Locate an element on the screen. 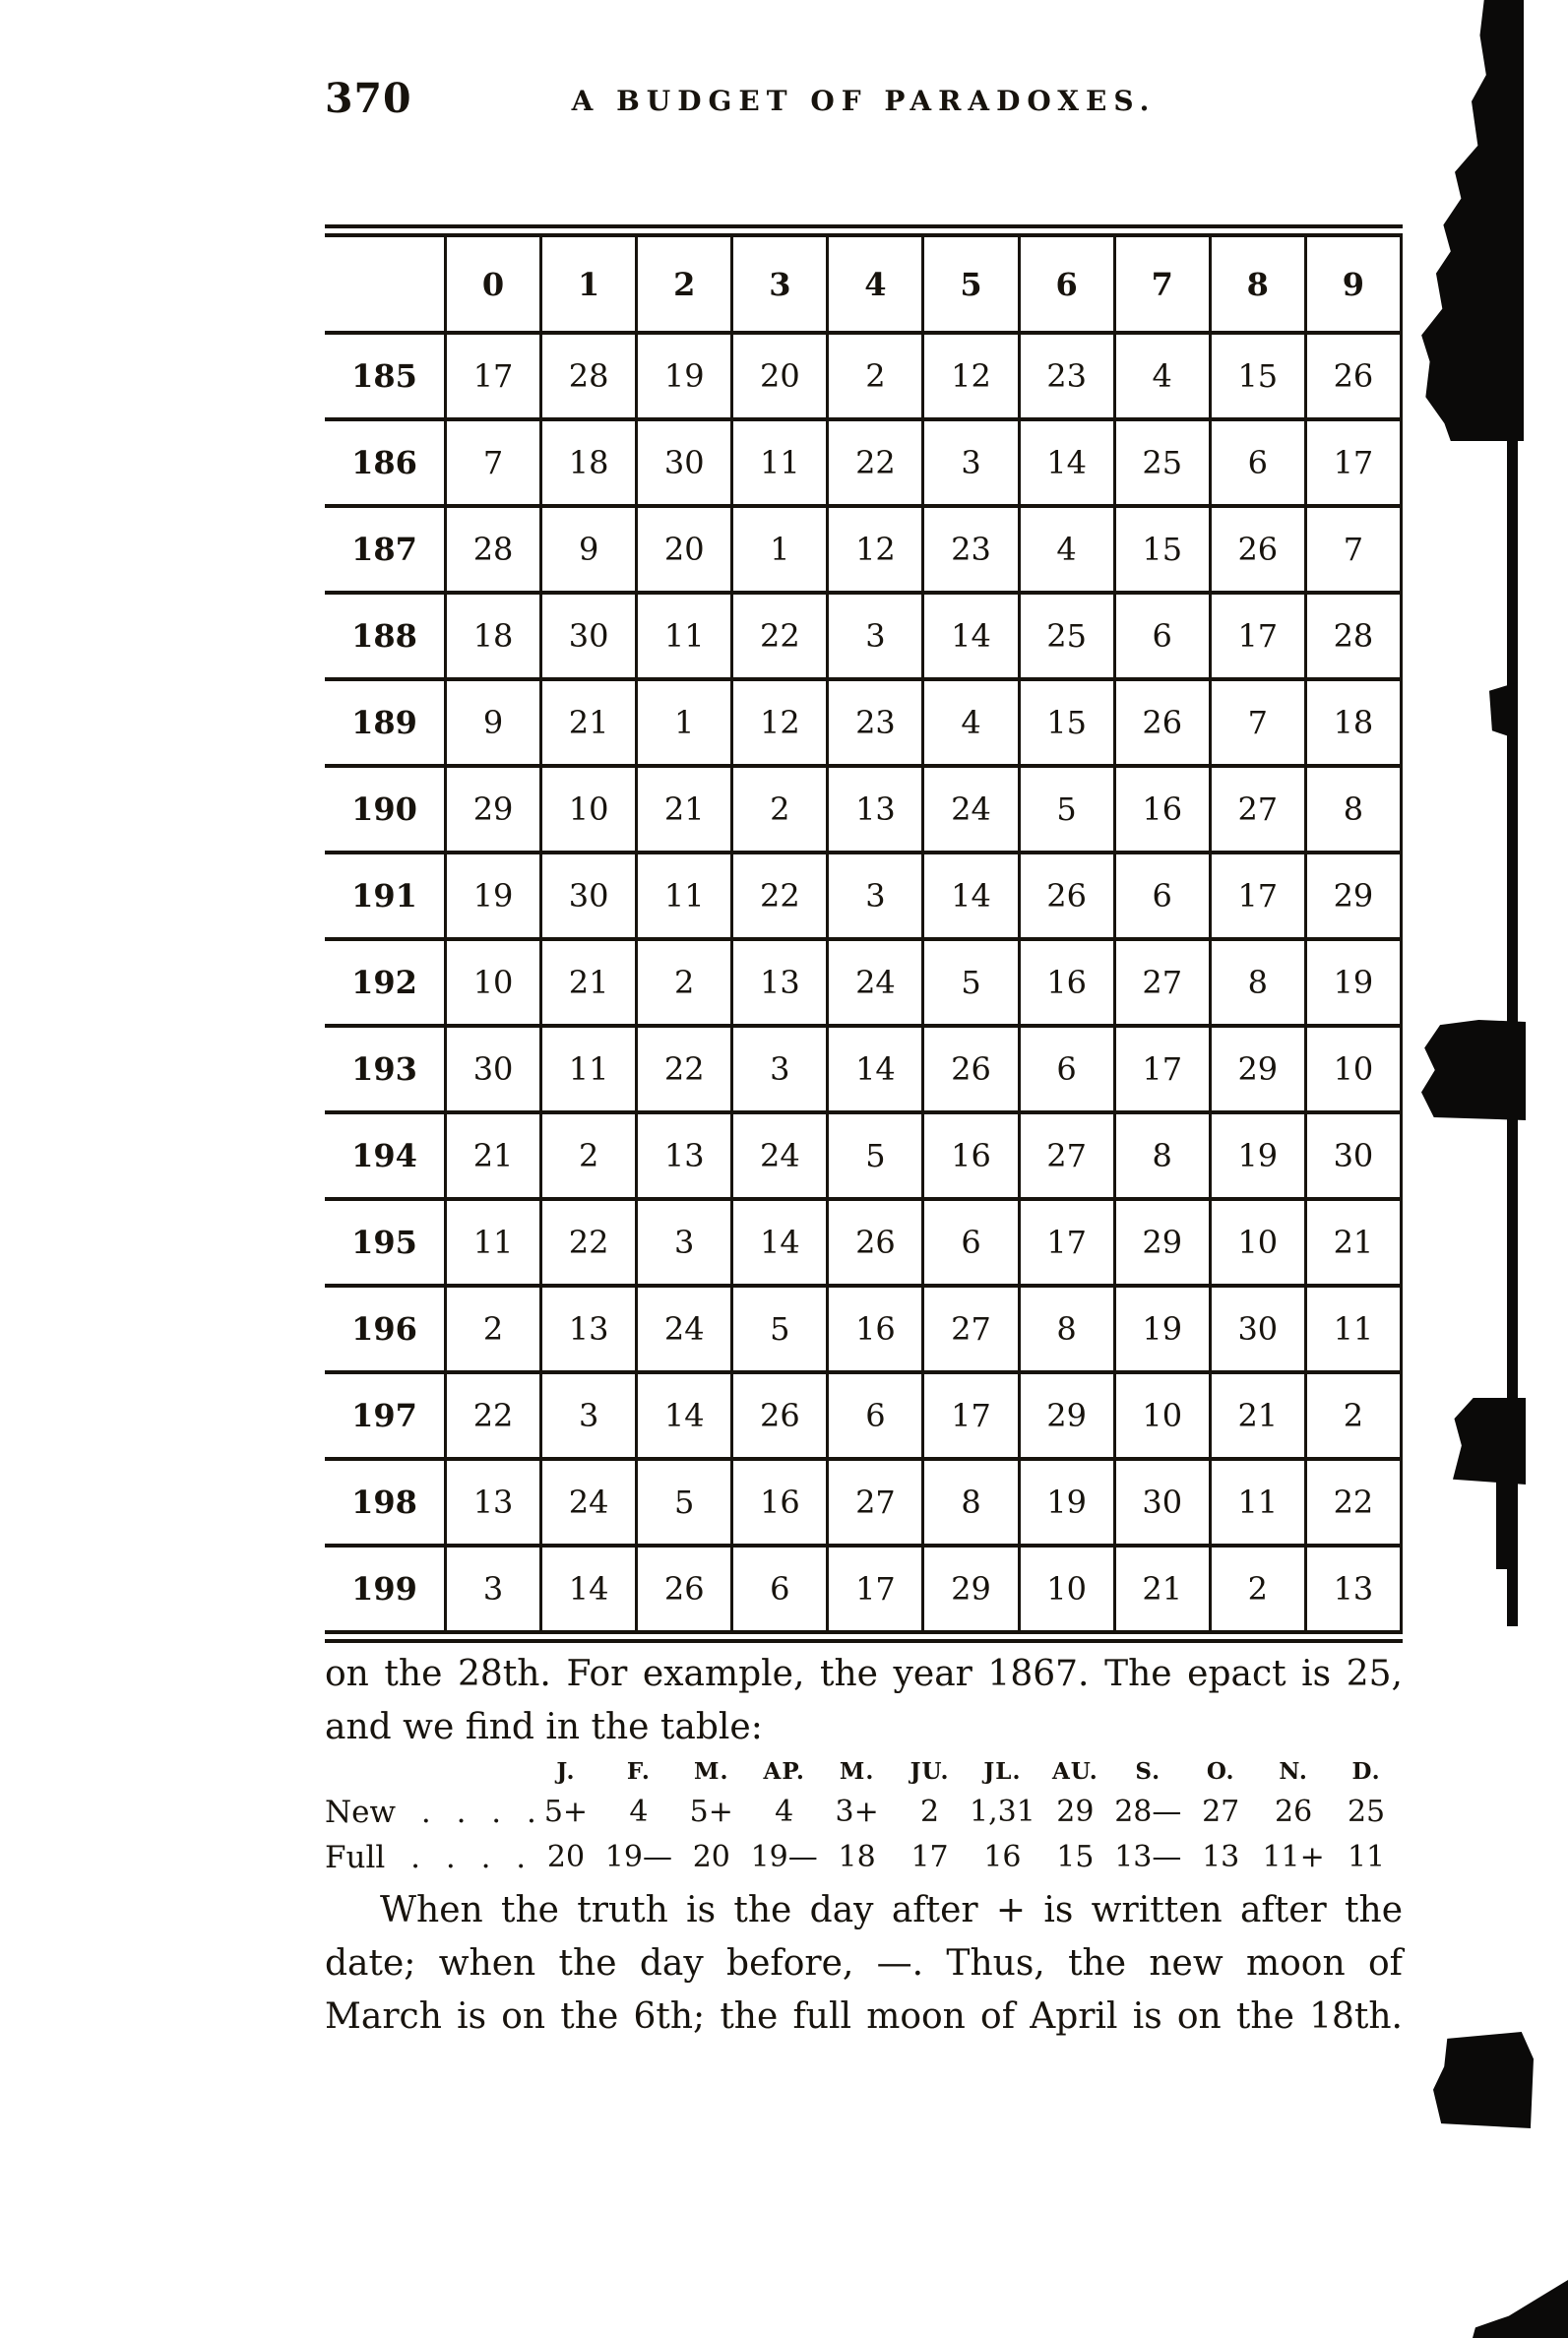  epact-row: 190 29 10 21 2 13 24 5 16 27 8 is located at coordinates (864, 809).